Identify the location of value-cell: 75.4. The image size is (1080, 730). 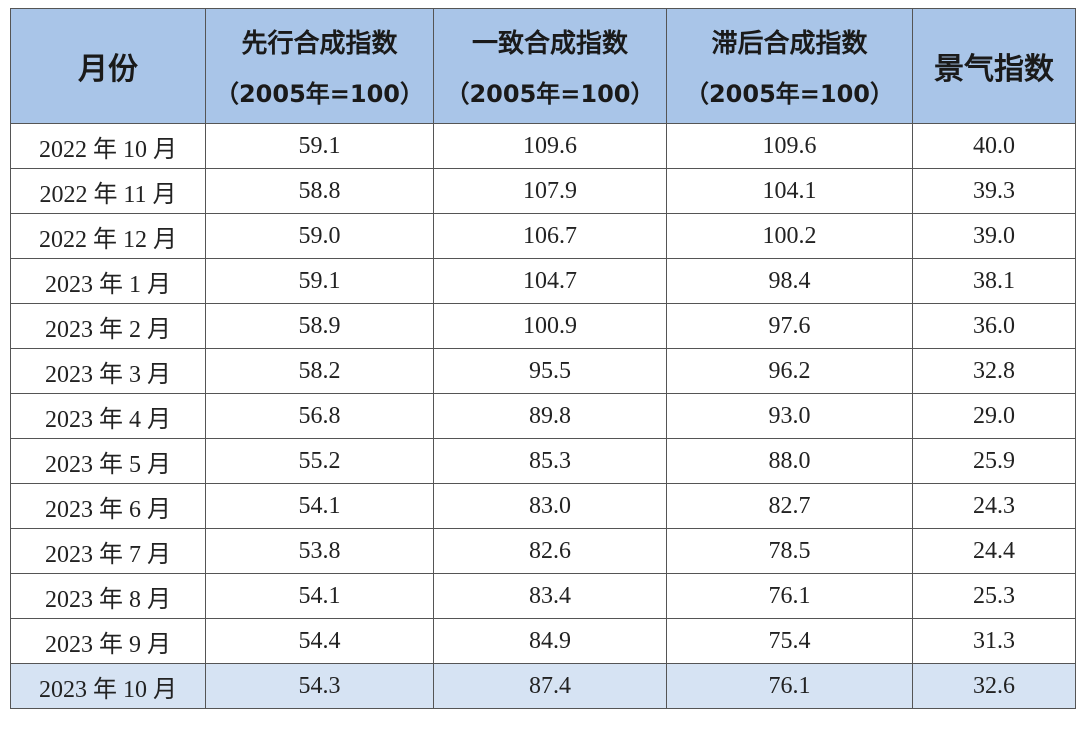
(789, 641).